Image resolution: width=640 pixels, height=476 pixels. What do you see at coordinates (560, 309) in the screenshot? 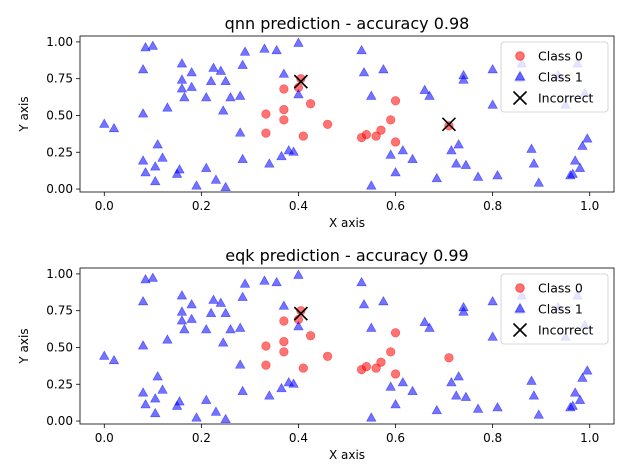
I see `legend-label: Class 1` at bounding box center [560, 309].